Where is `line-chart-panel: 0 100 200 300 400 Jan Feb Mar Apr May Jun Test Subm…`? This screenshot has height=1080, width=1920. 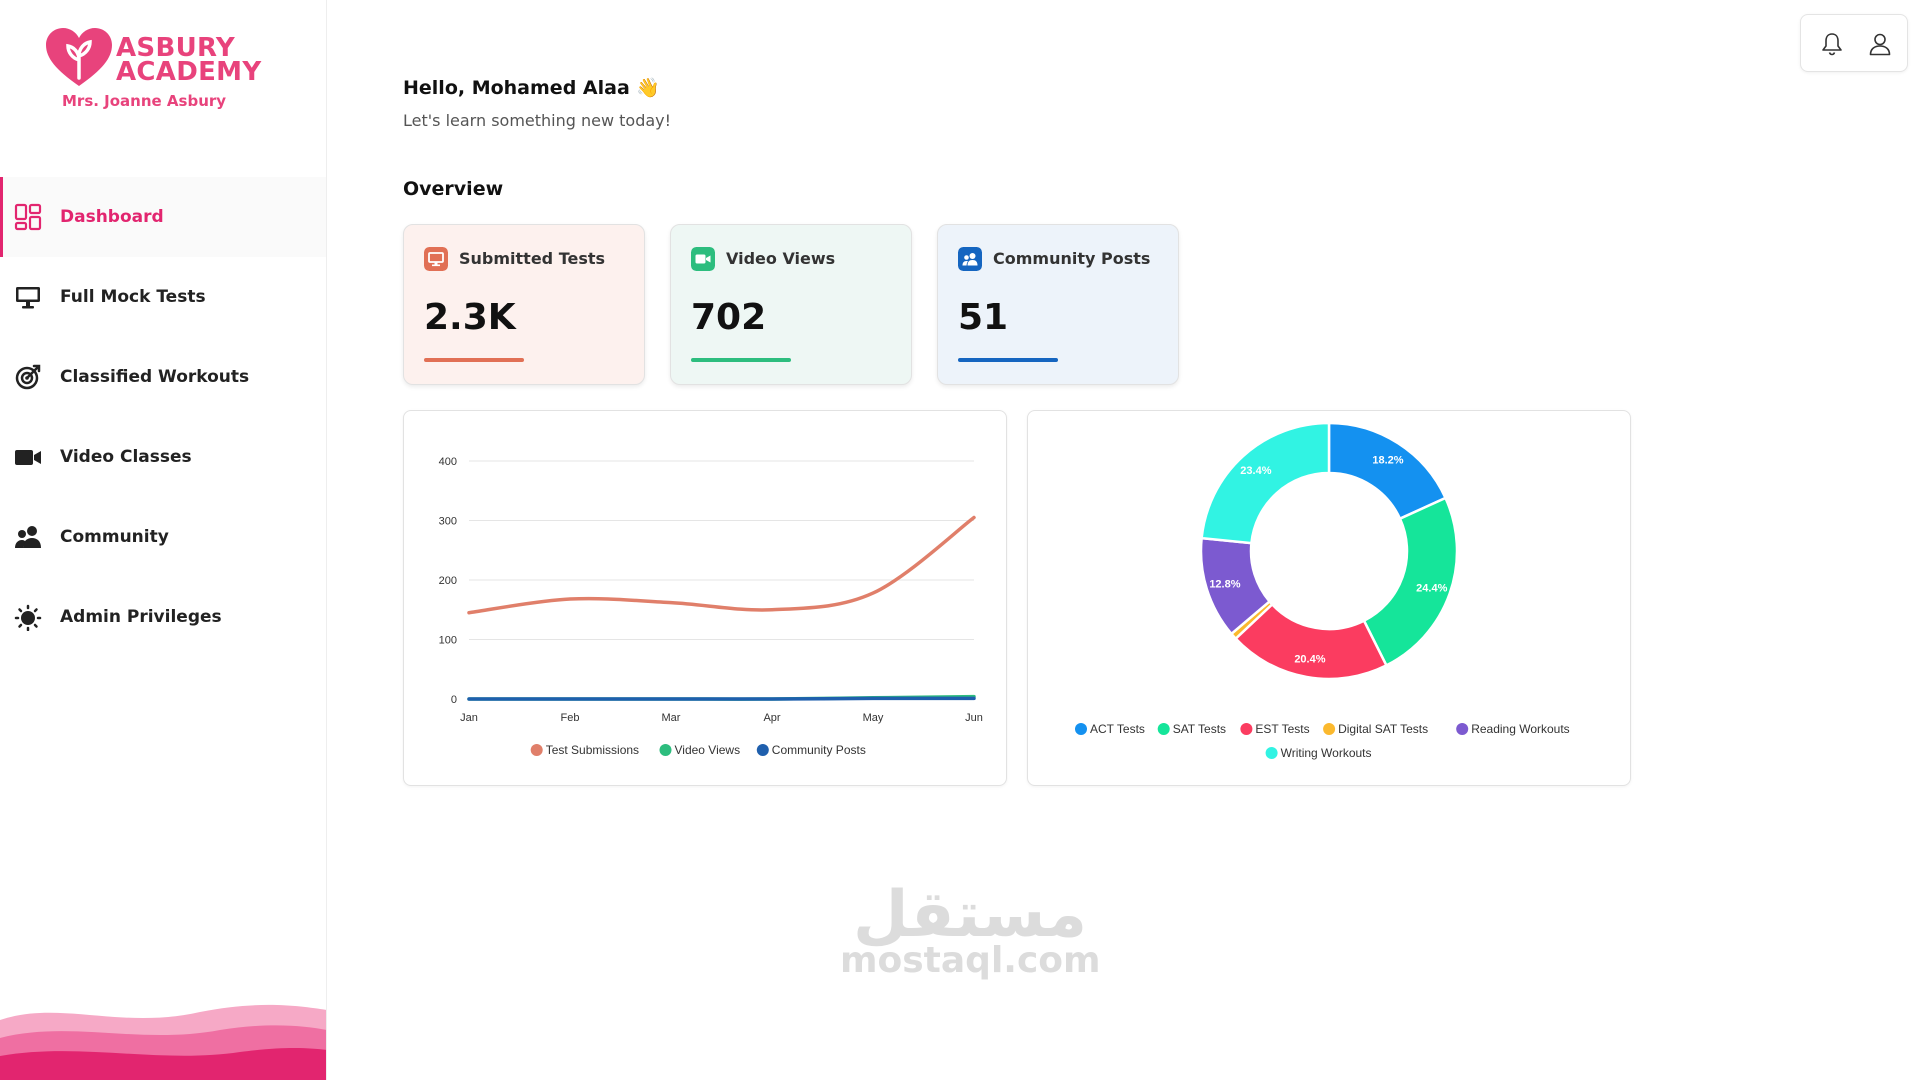
line-chart-panel: 0 100 200 300 400 Jan Feb Mar Apr May Jun Test Subm… is located at coordinates (705, 598).